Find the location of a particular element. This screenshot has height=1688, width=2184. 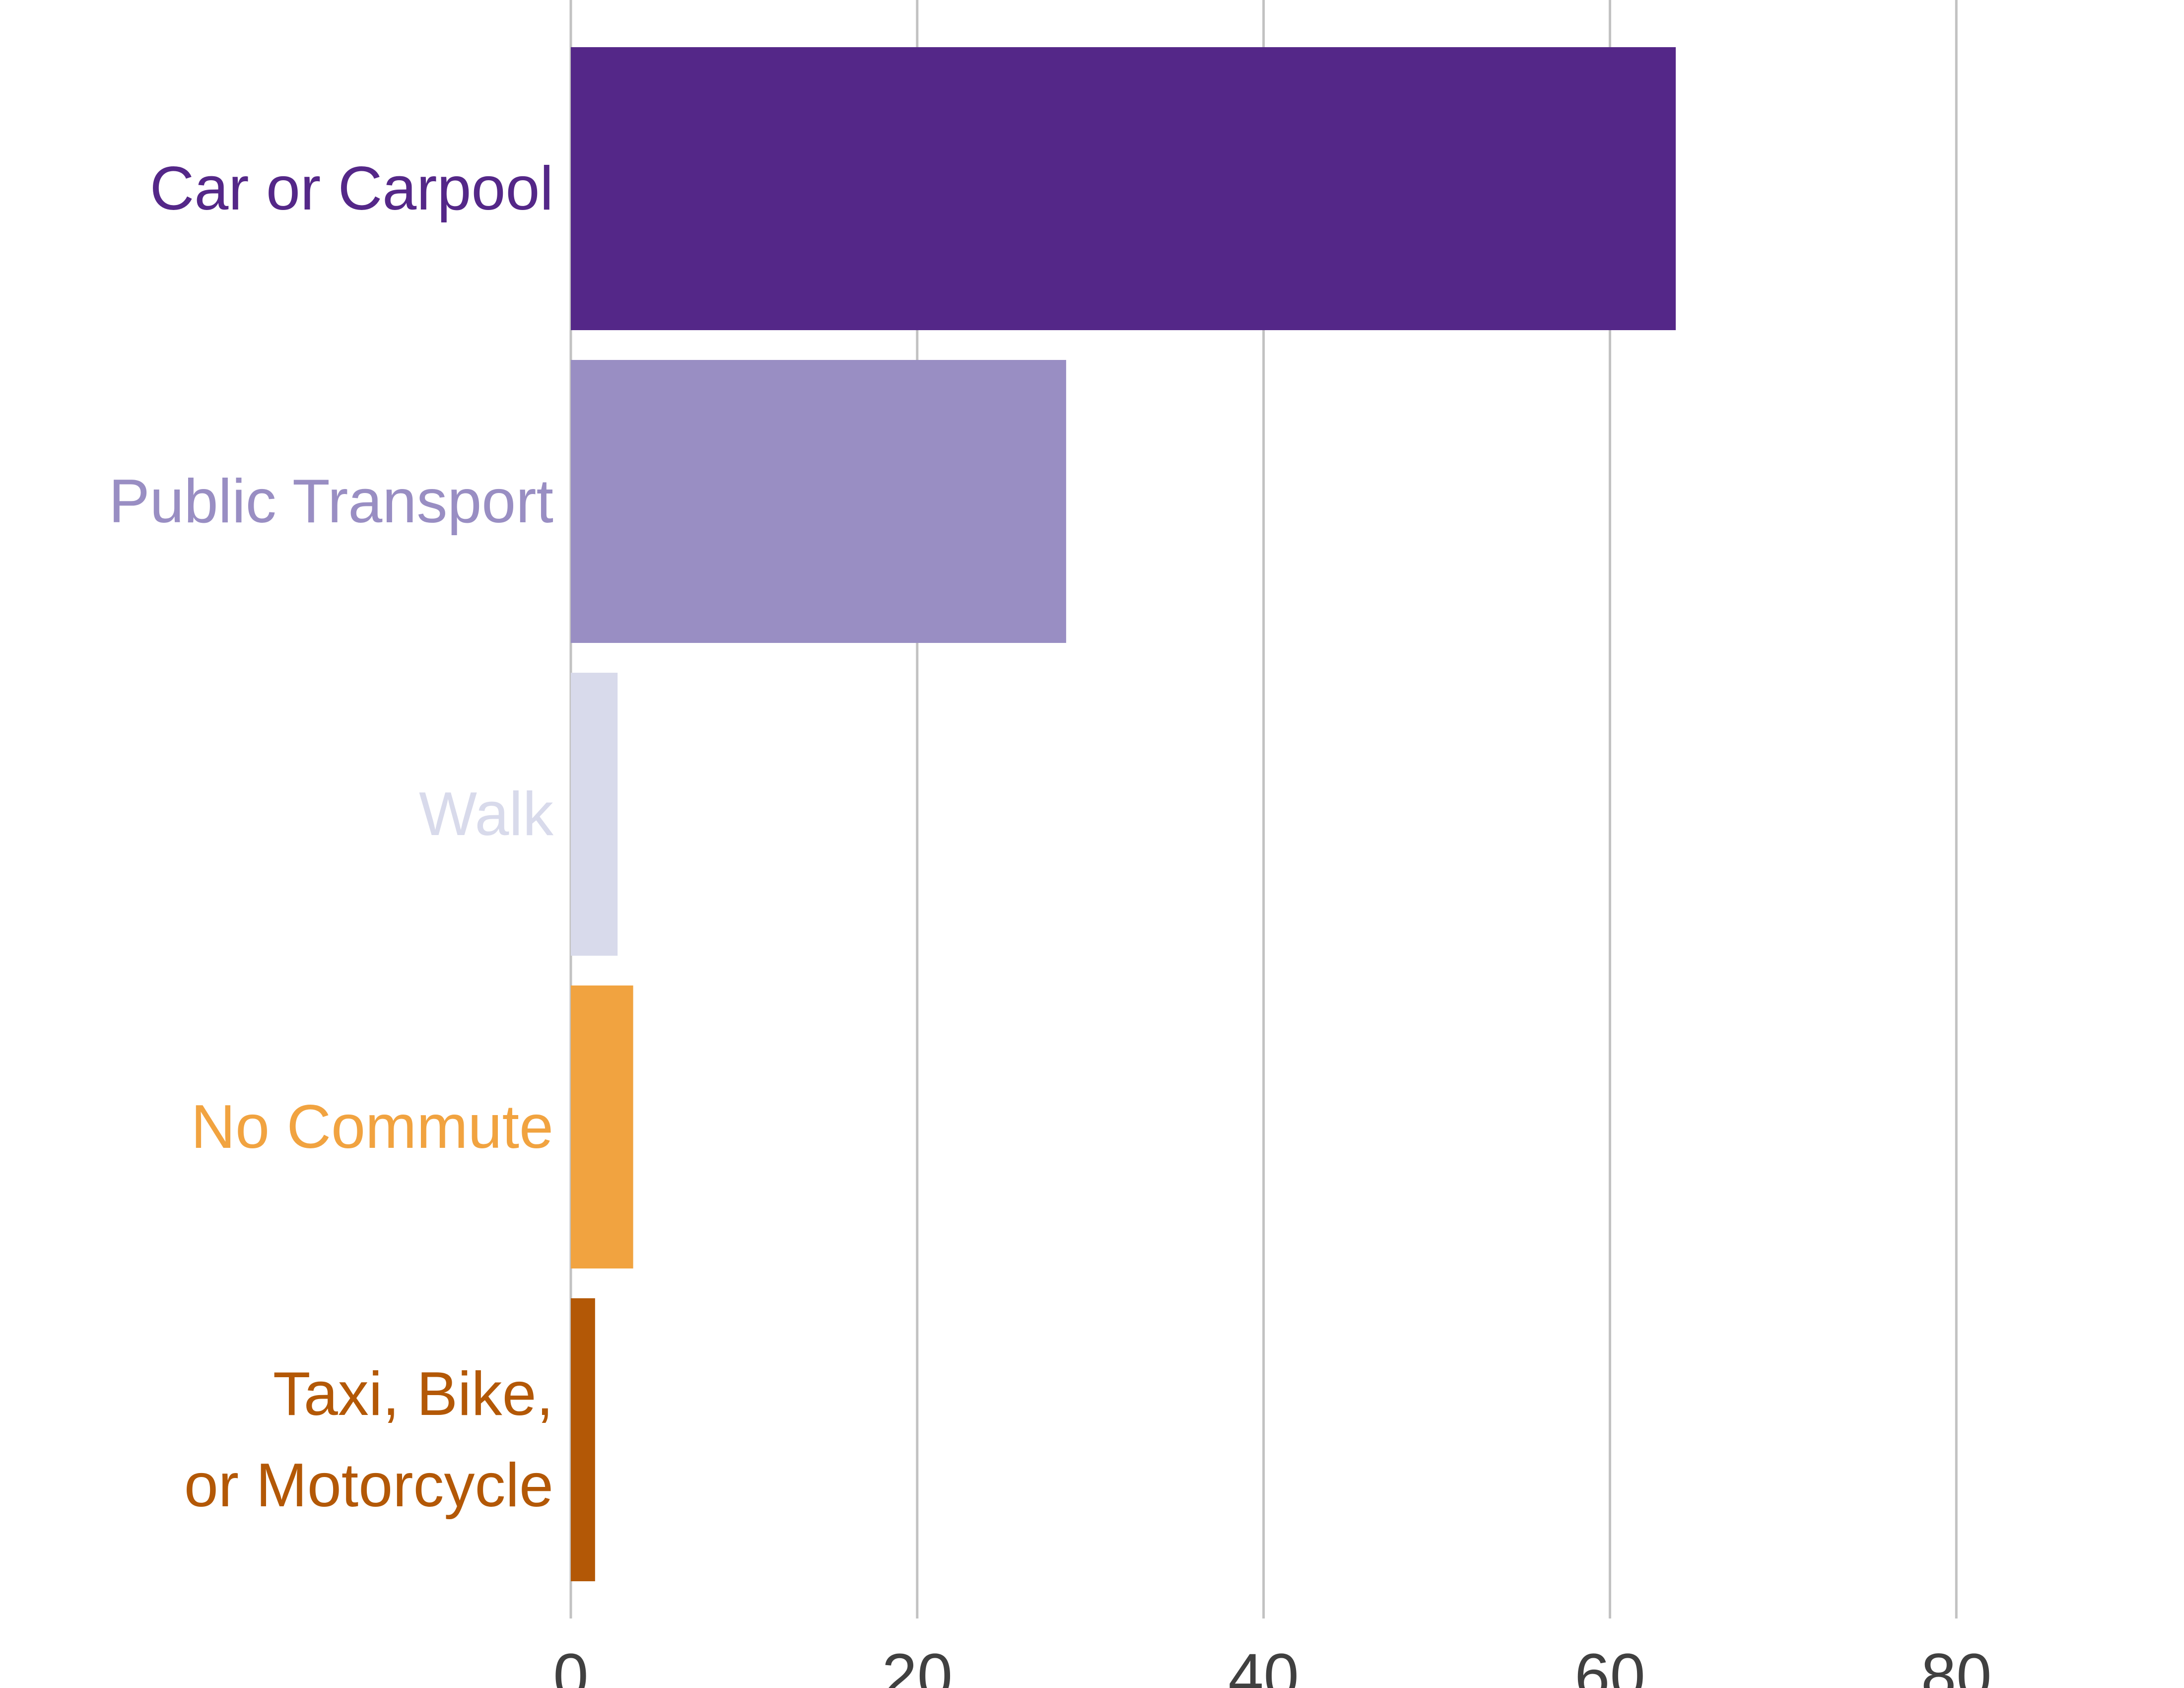

category-label-line: Public Transport is located at coordinates (331, 501).